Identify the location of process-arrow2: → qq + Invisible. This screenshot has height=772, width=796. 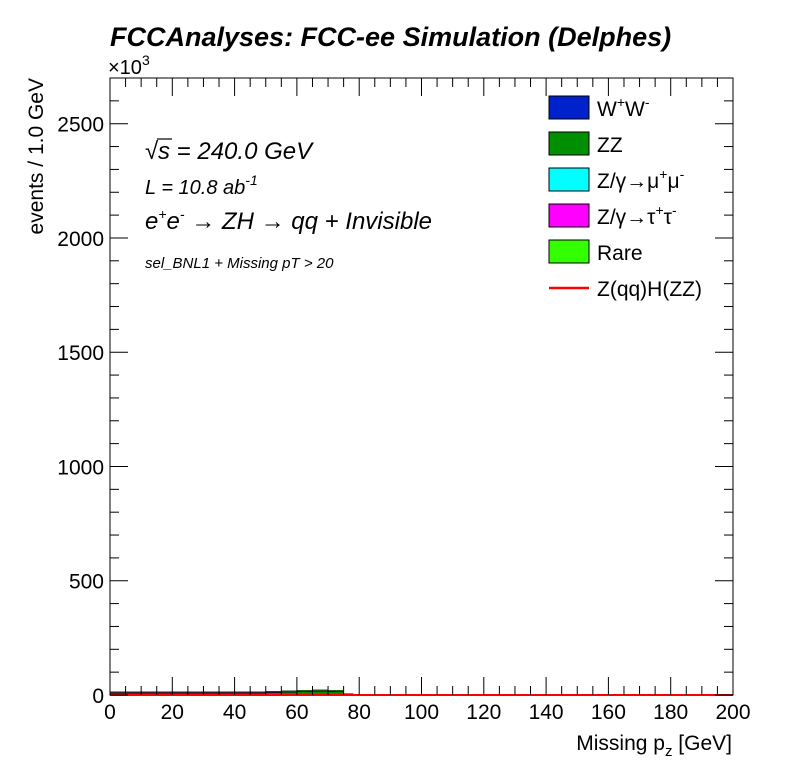
(346, 221).